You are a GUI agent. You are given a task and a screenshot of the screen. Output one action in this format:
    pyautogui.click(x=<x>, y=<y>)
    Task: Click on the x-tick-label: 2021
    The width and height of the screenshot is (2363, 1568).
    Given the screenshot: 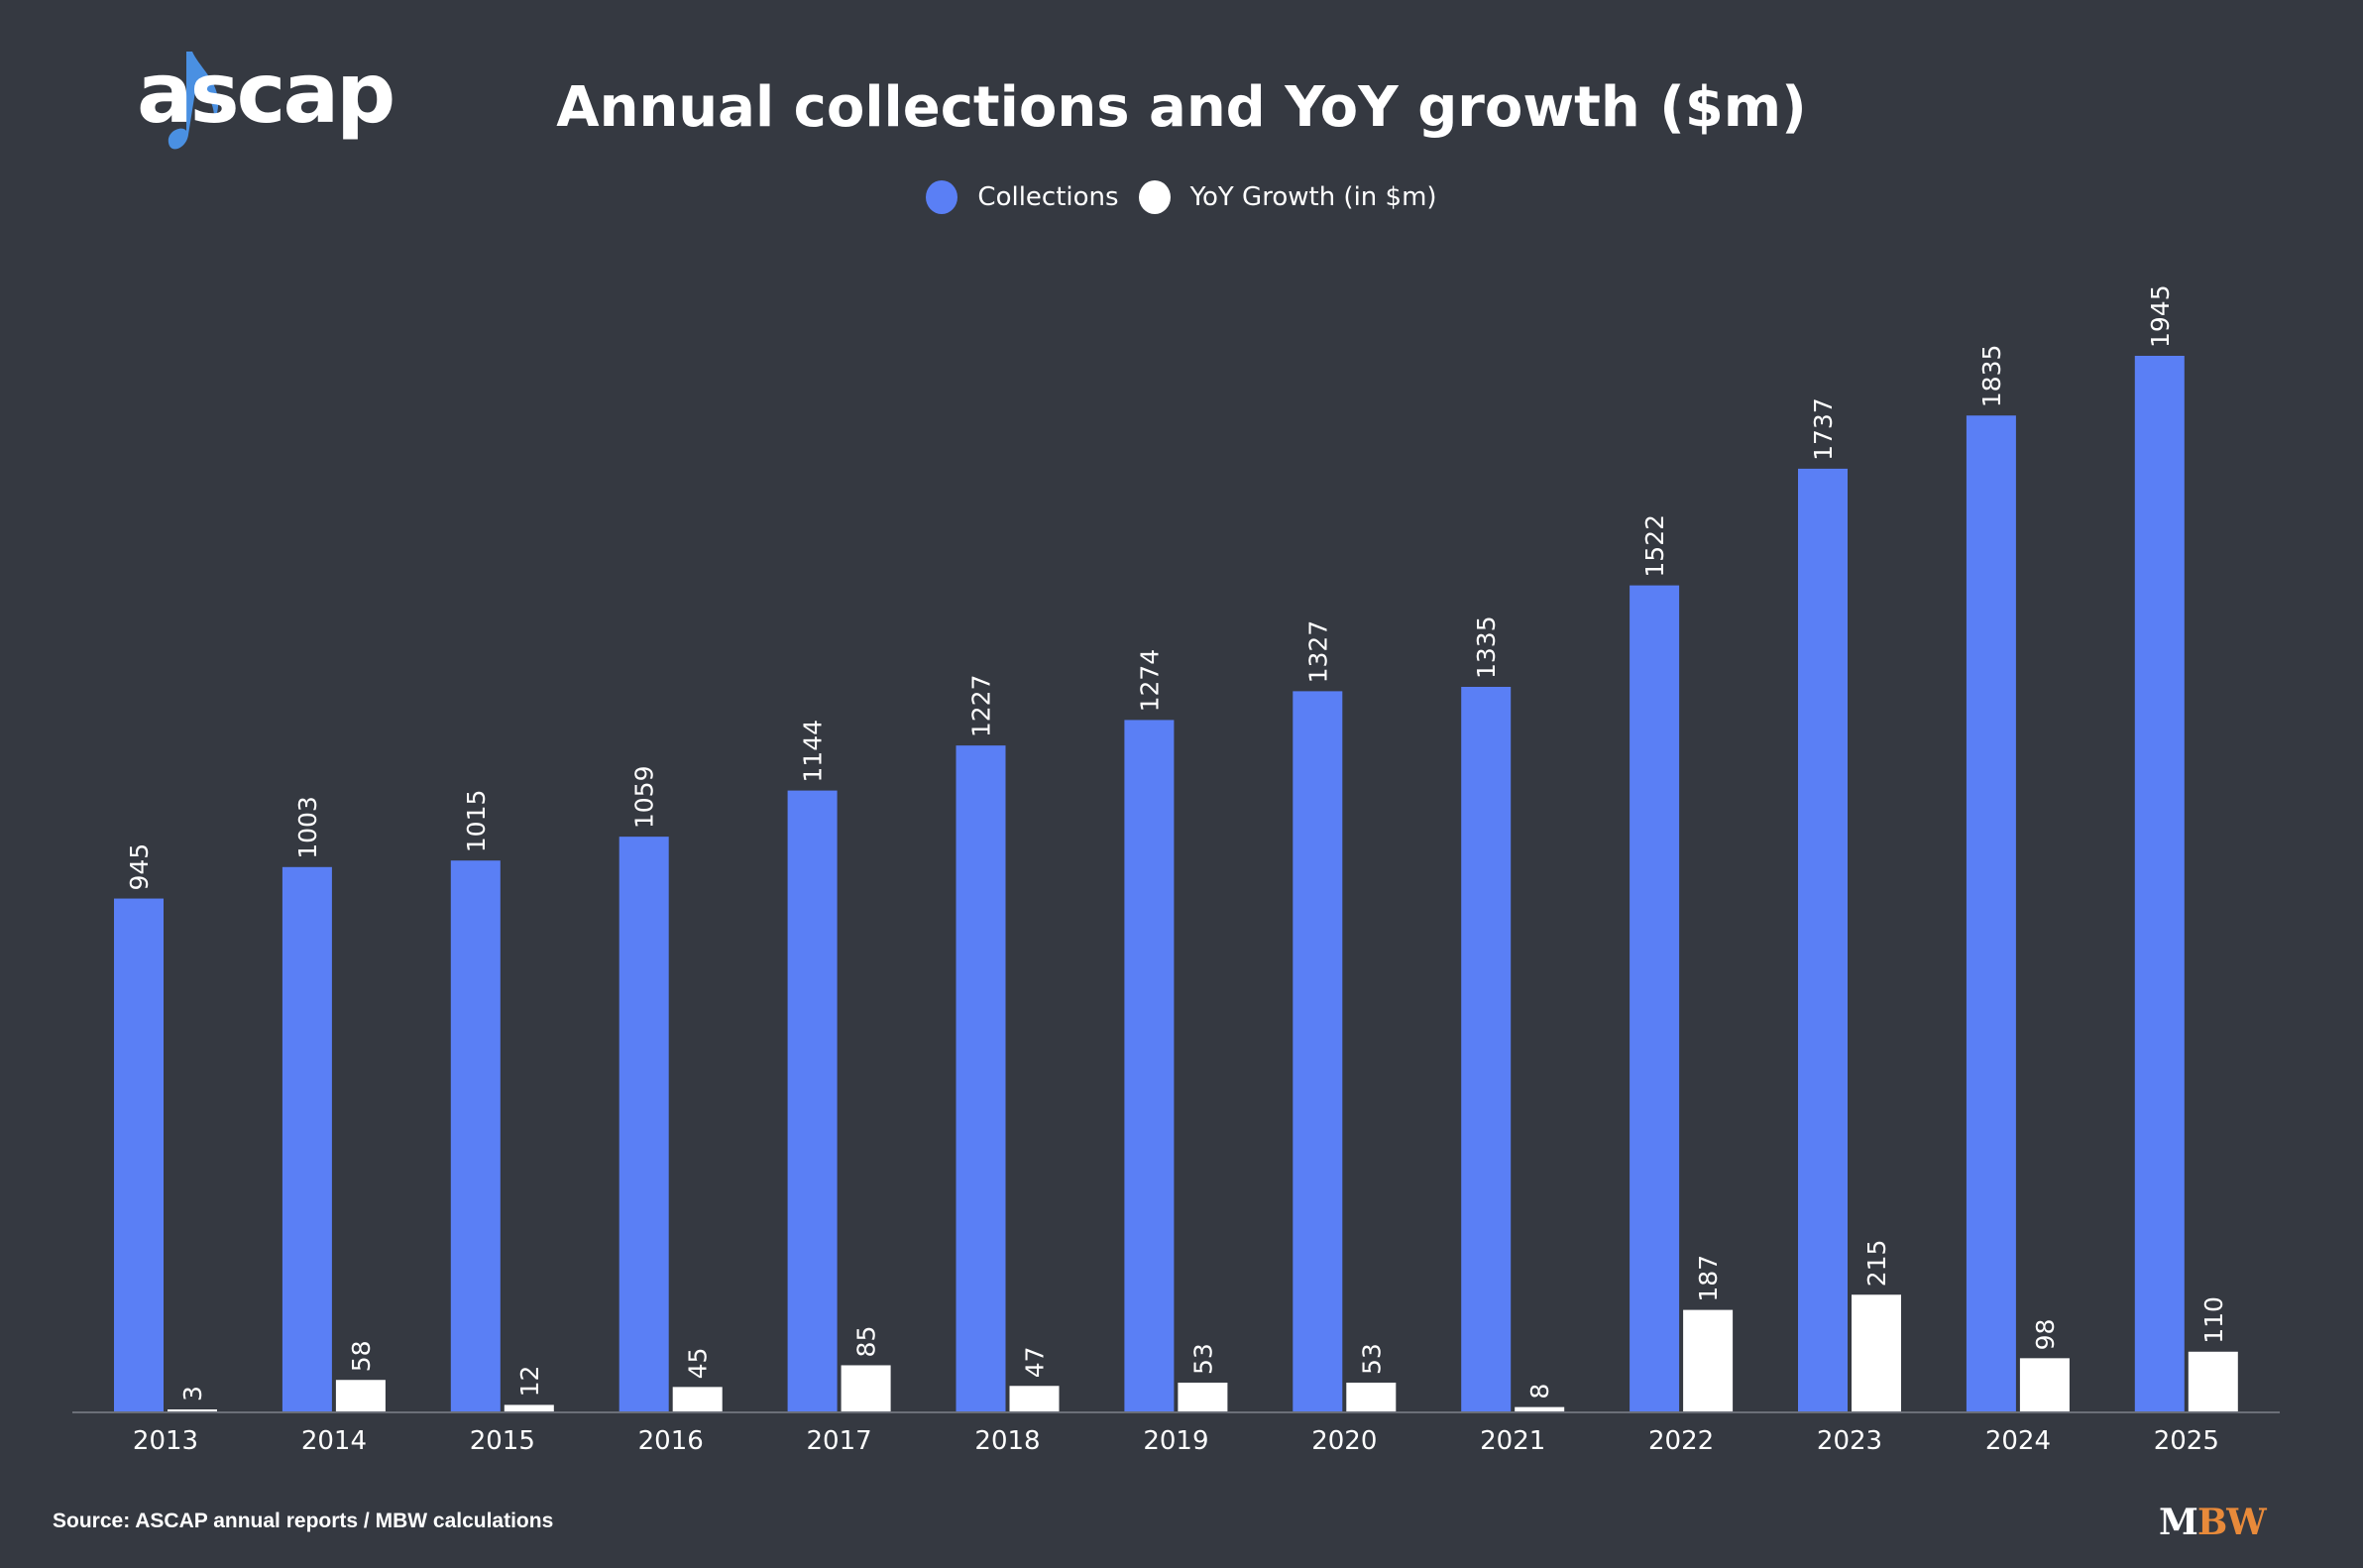 What is the action you would take?
    pyautogui.click(x=1512, y=1441)
    